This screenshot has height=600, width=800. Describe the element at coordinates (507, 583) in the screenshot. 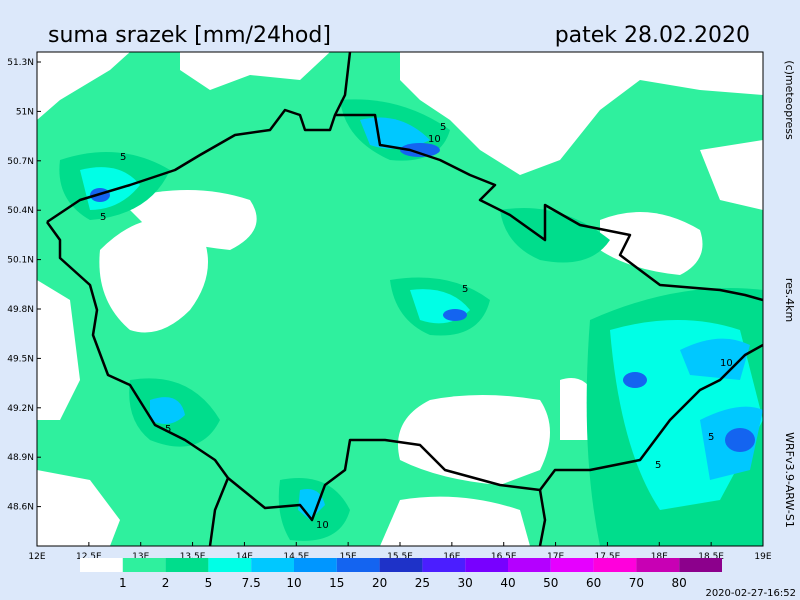

I see `legend-level: 40` at that location.